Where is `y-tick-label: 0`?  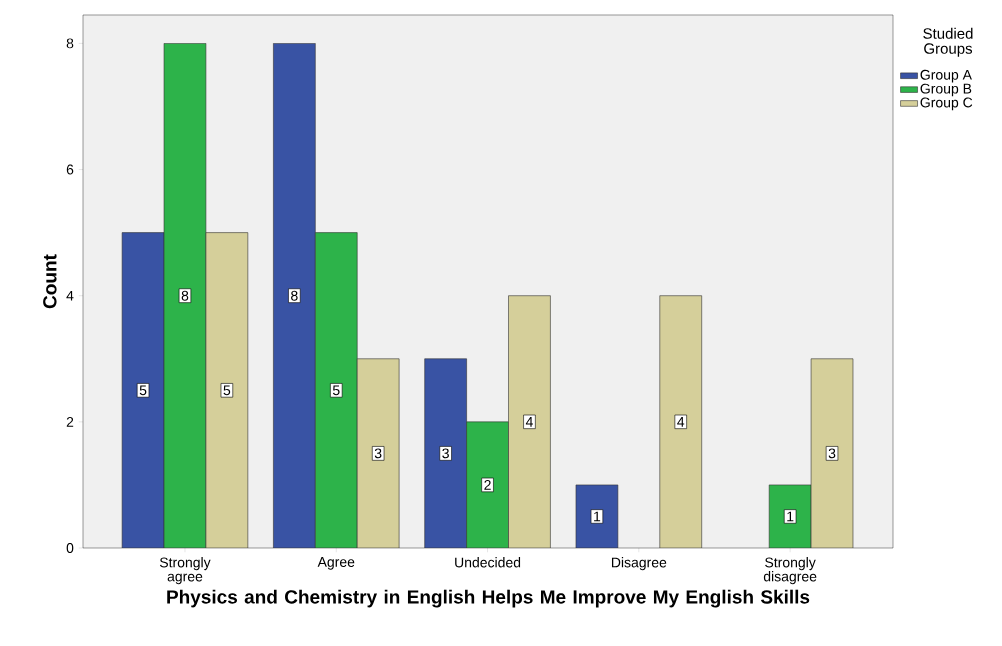 y-tick-label: 0 is located at coordinates (70, 548).